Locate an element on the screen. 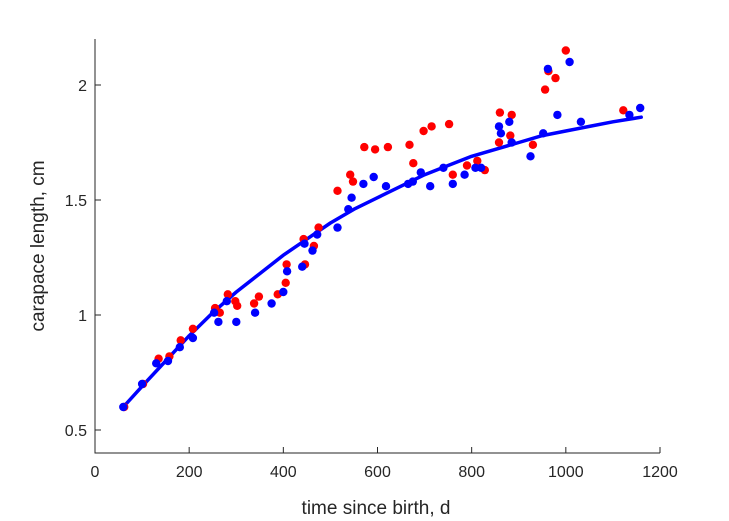 The height and width of the screenshot is (521, 729). y-axis-ticks: 0.5 1 1.5 2 is located at coordinates (83, 259).